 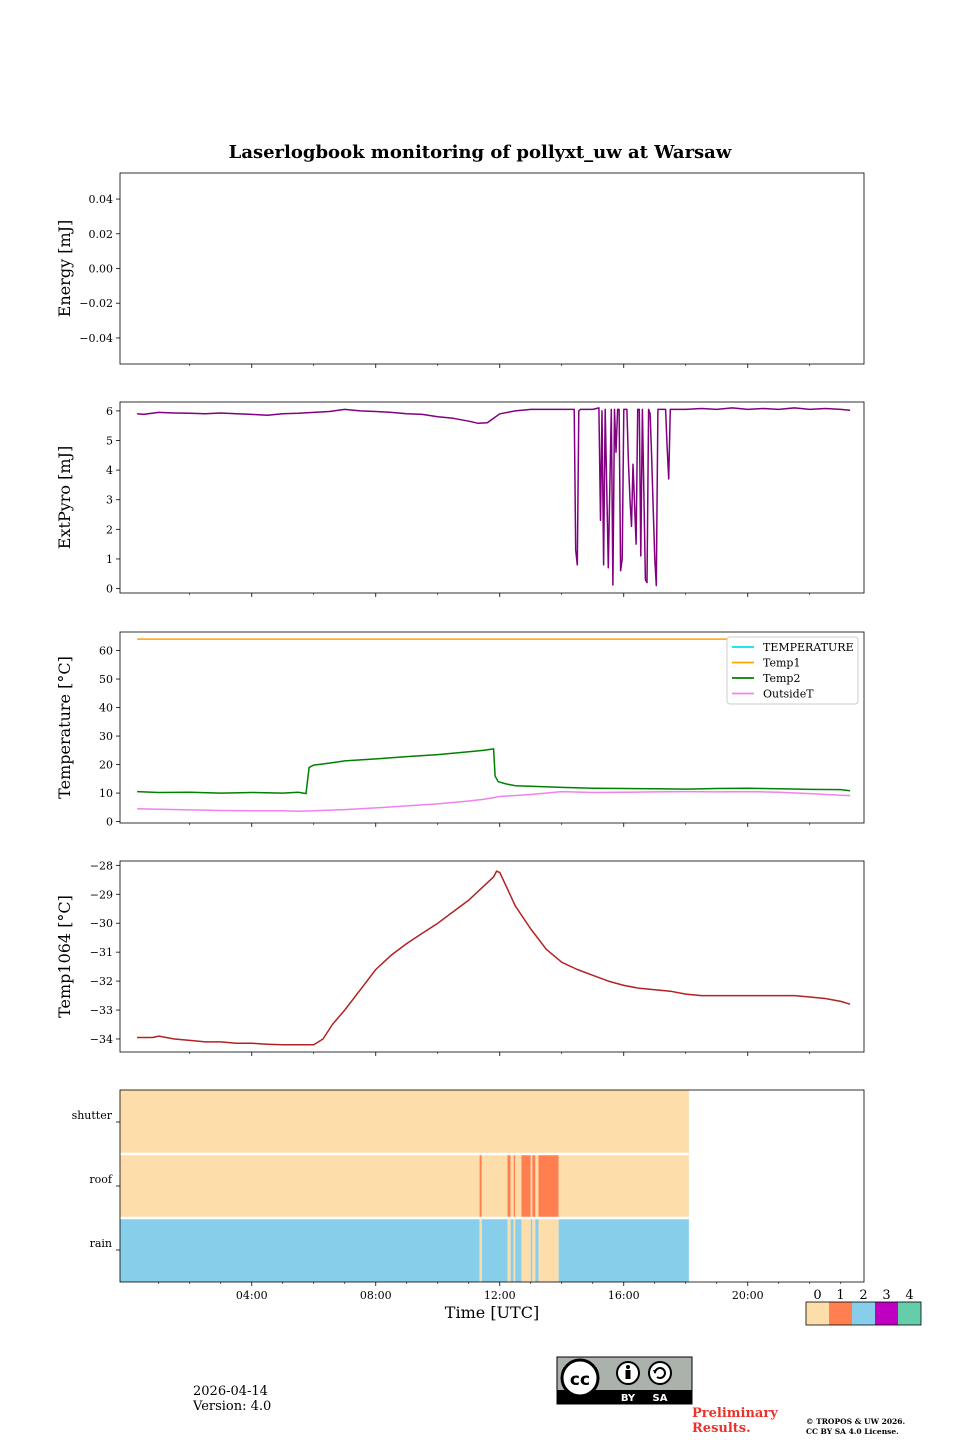 What do you see at coordinates (101, 1243) in the screenshot?
I see `status-row-label: rain` at bounding box center [101, 1243].